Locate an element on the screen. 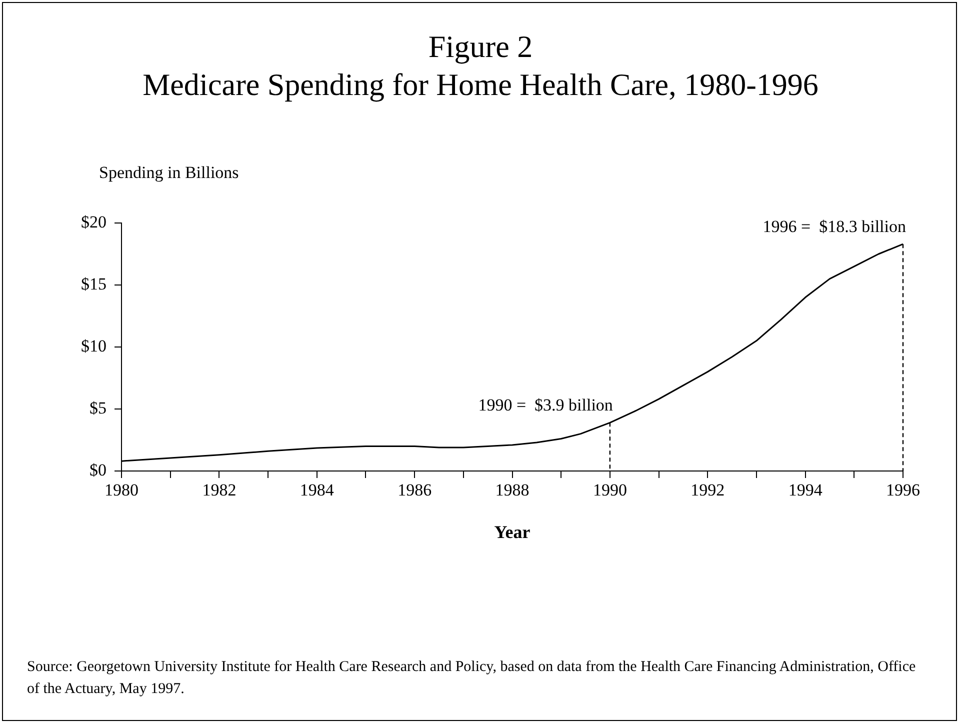  x-tick-label: 1986 is located at coordinates (415, 490).